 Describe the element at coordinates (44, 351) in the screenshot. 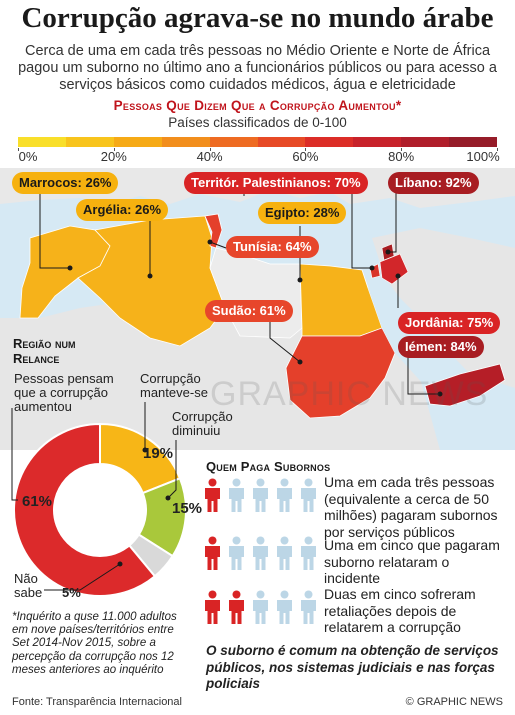

I see `region-title: Região num Relance` at that location.